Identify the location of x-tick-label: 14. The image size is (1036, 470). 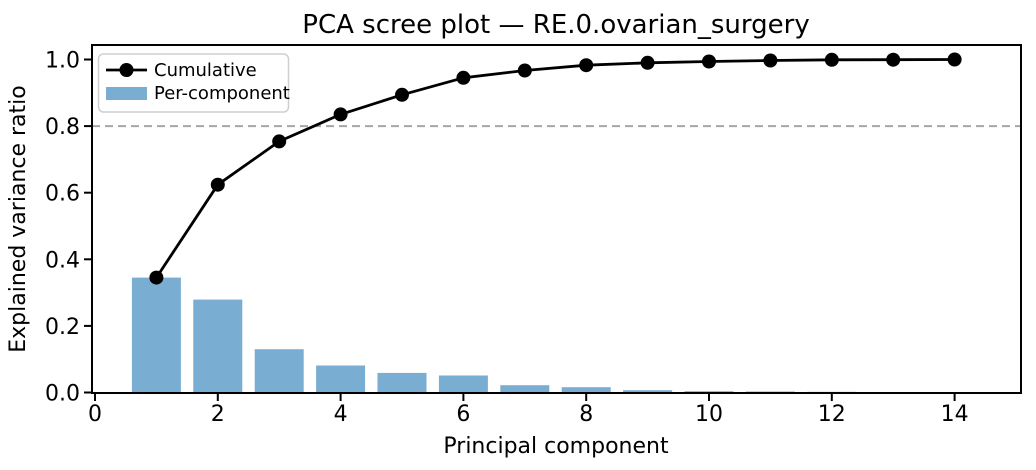
(955, 414).